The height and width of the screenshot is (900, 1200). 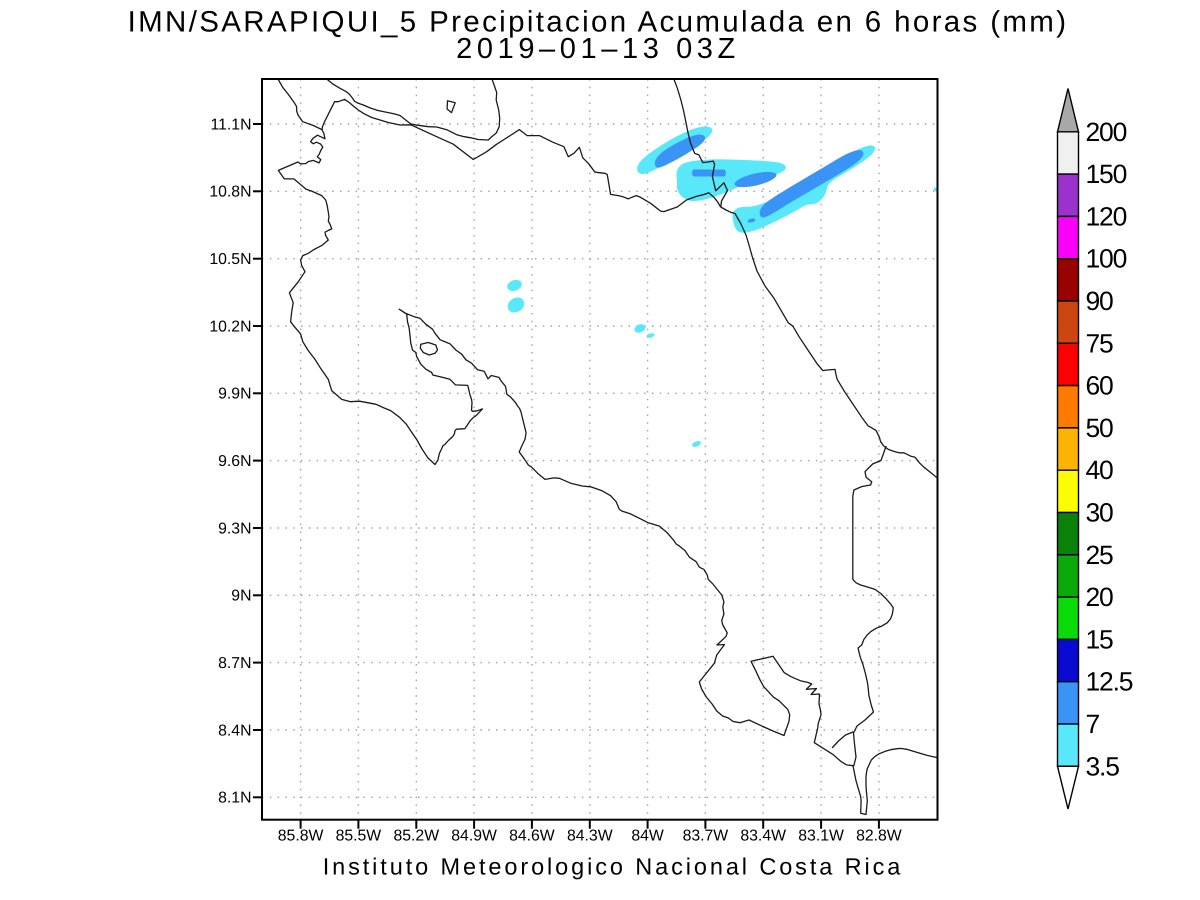 What do you see at coordinates (879, 836) in the screenshot?
I see `svg-text: 82.8W` at bounding box center [879, 836].